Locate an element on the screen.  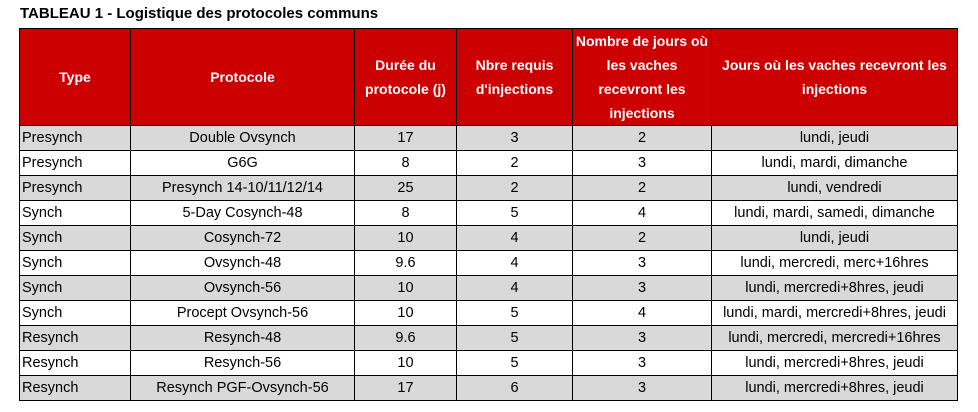
jours-cell: lundi, mardi, mercredi+8hres, jeudi is located at coordinates (834, 313).